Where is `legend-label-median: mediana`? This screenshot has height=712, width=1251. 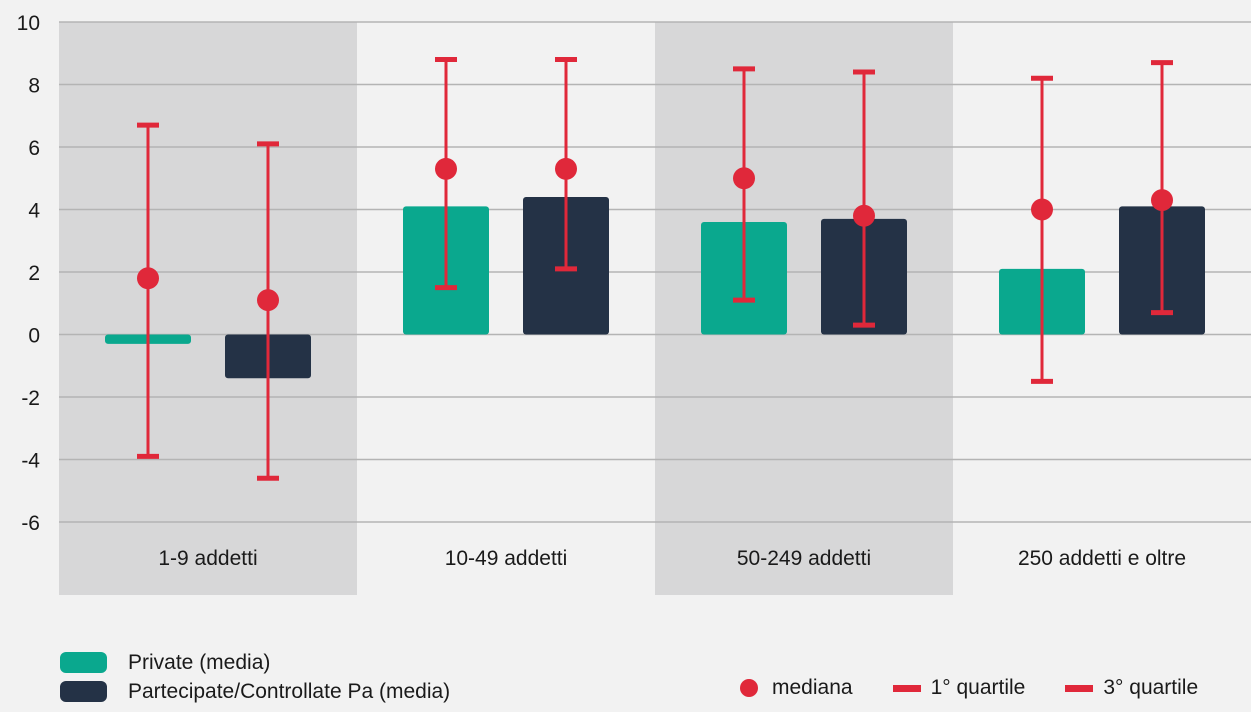 legend-label-median: mediana is located at coordinates (812, 687).